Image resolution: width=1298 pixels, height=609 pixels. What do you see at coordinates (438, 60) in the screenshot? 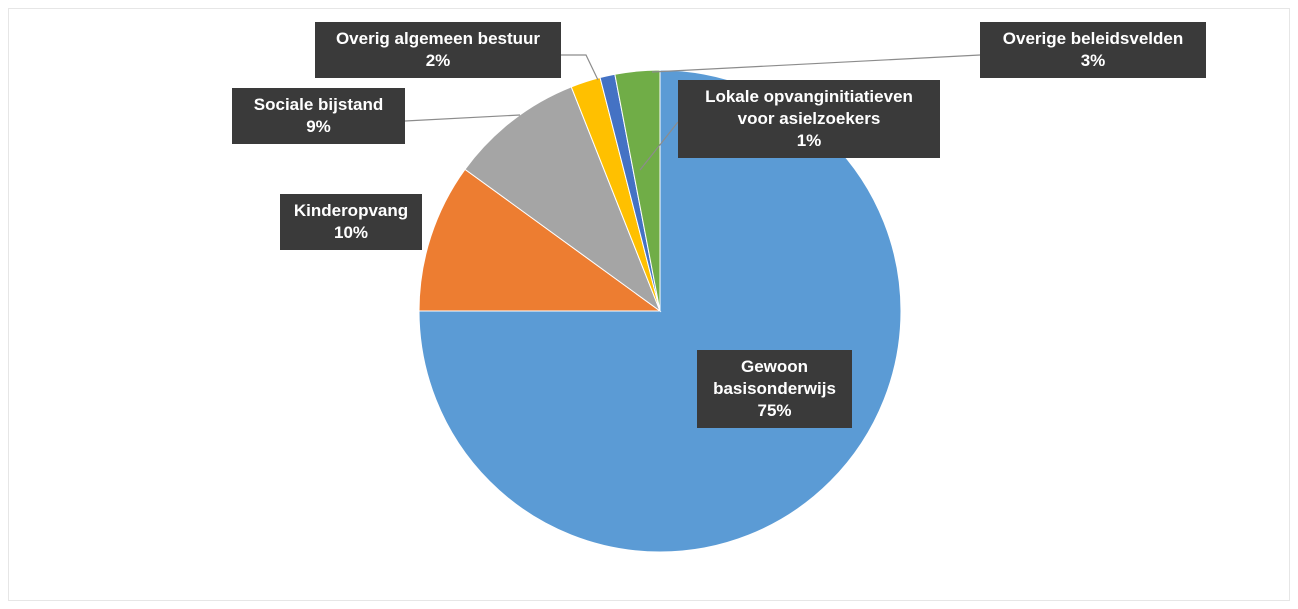
I see `slice-percent: 2%` at bounding box center [438, 60].